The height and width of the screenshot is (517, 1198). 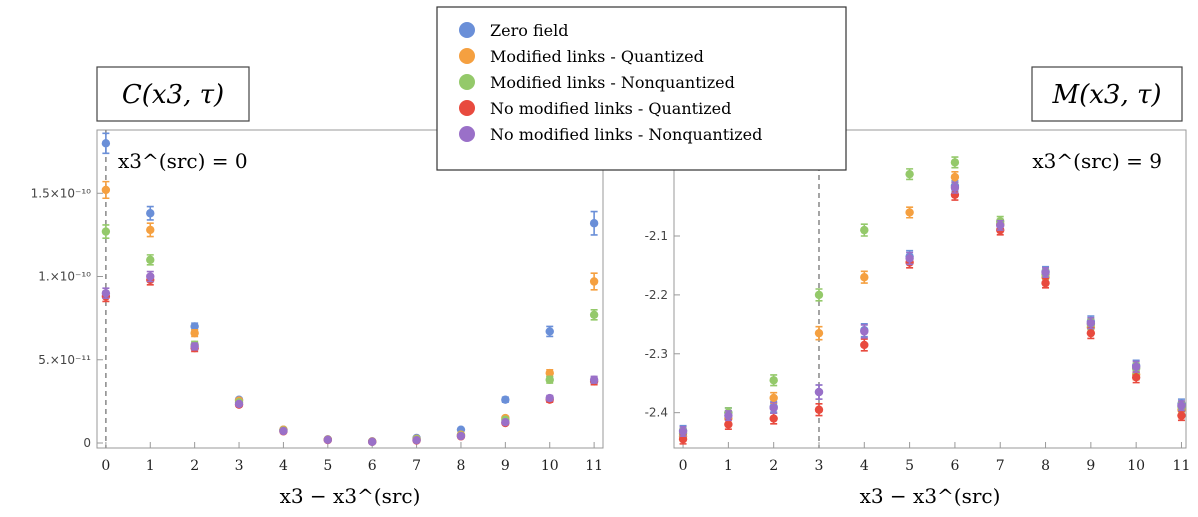 What do you see at coordinates (930, 496) in the screenshot?
I see `right-x-axis-label: x3 − x3^(src)` at bounding box center [930, 496].